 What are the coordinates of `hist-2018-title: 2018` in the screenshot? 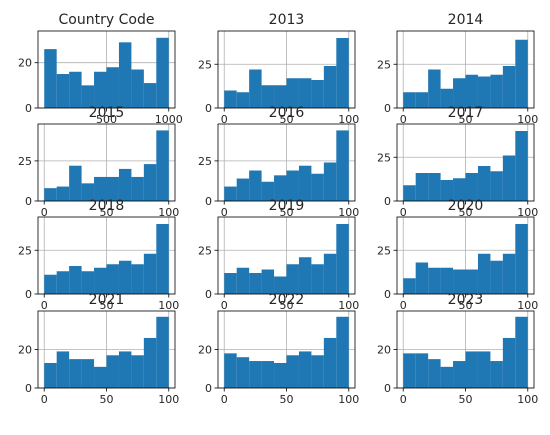 It's located at (107, 206).